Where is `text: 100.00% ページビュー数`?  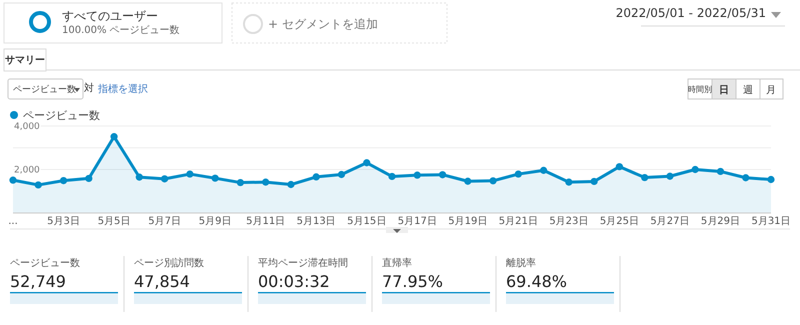 text: 100.00% ページビュー数 is located at coordinates (121, 30).